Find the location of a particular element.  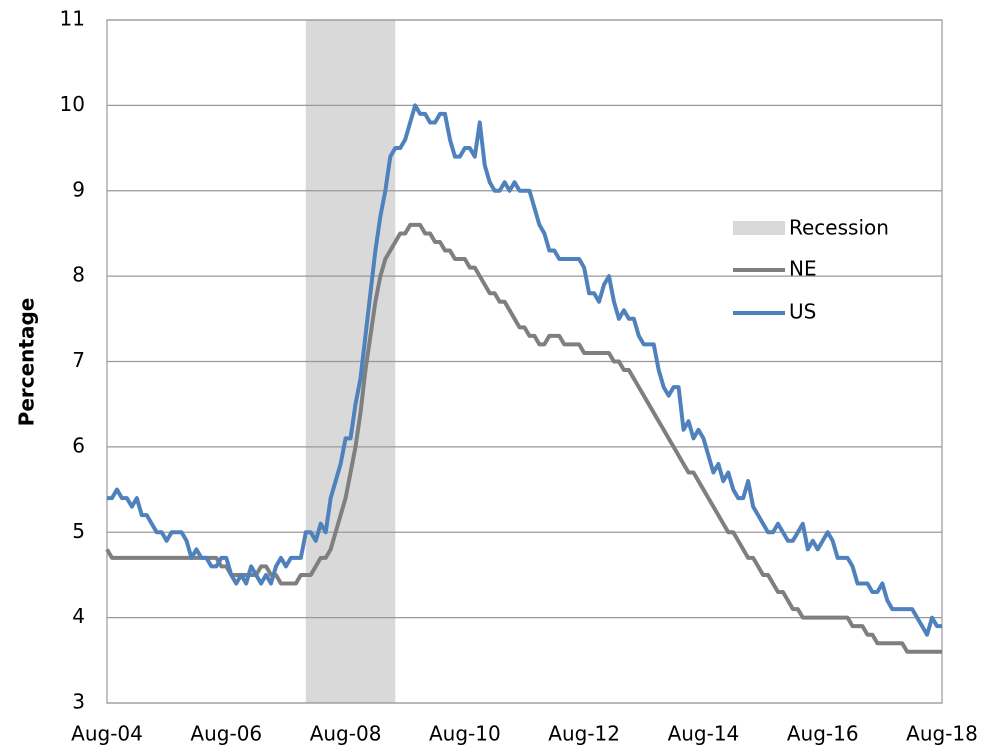

x-tick-label: Aug-06 is located at coordinates (226, 734).